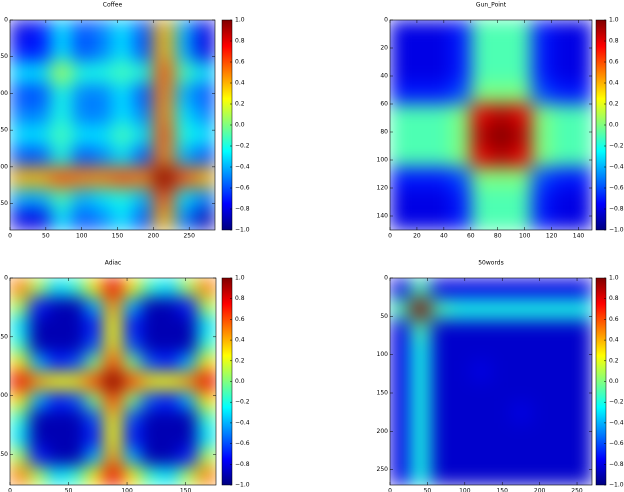 This screenshot has width=624, height=492. What do you see at coordinates (46, 236) in the screenshot?
I see `x-tick-label: 50` at bounding box center [46, 236].